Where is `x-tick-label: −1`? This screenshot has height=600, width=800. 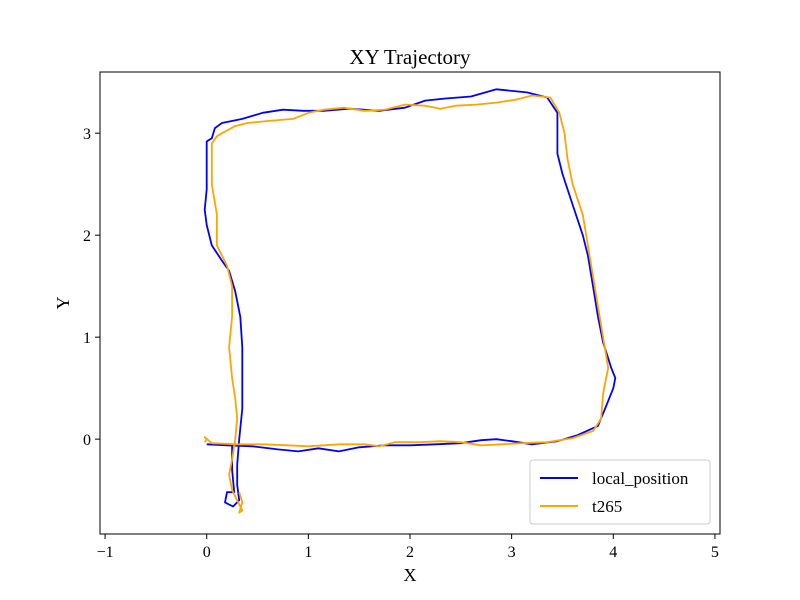 x-tick-label: −1 is located at coordinates (105, 552).